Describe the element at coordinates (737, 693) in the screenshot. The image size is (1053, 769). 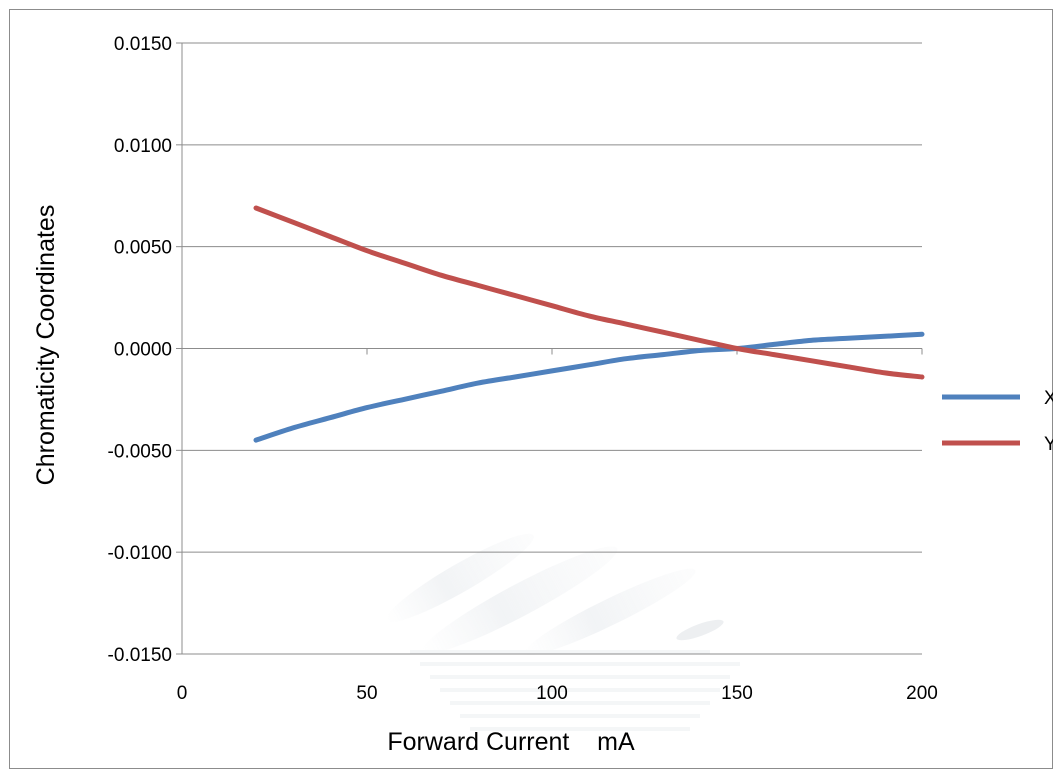
I see `x-tick-label: 150` at that location.